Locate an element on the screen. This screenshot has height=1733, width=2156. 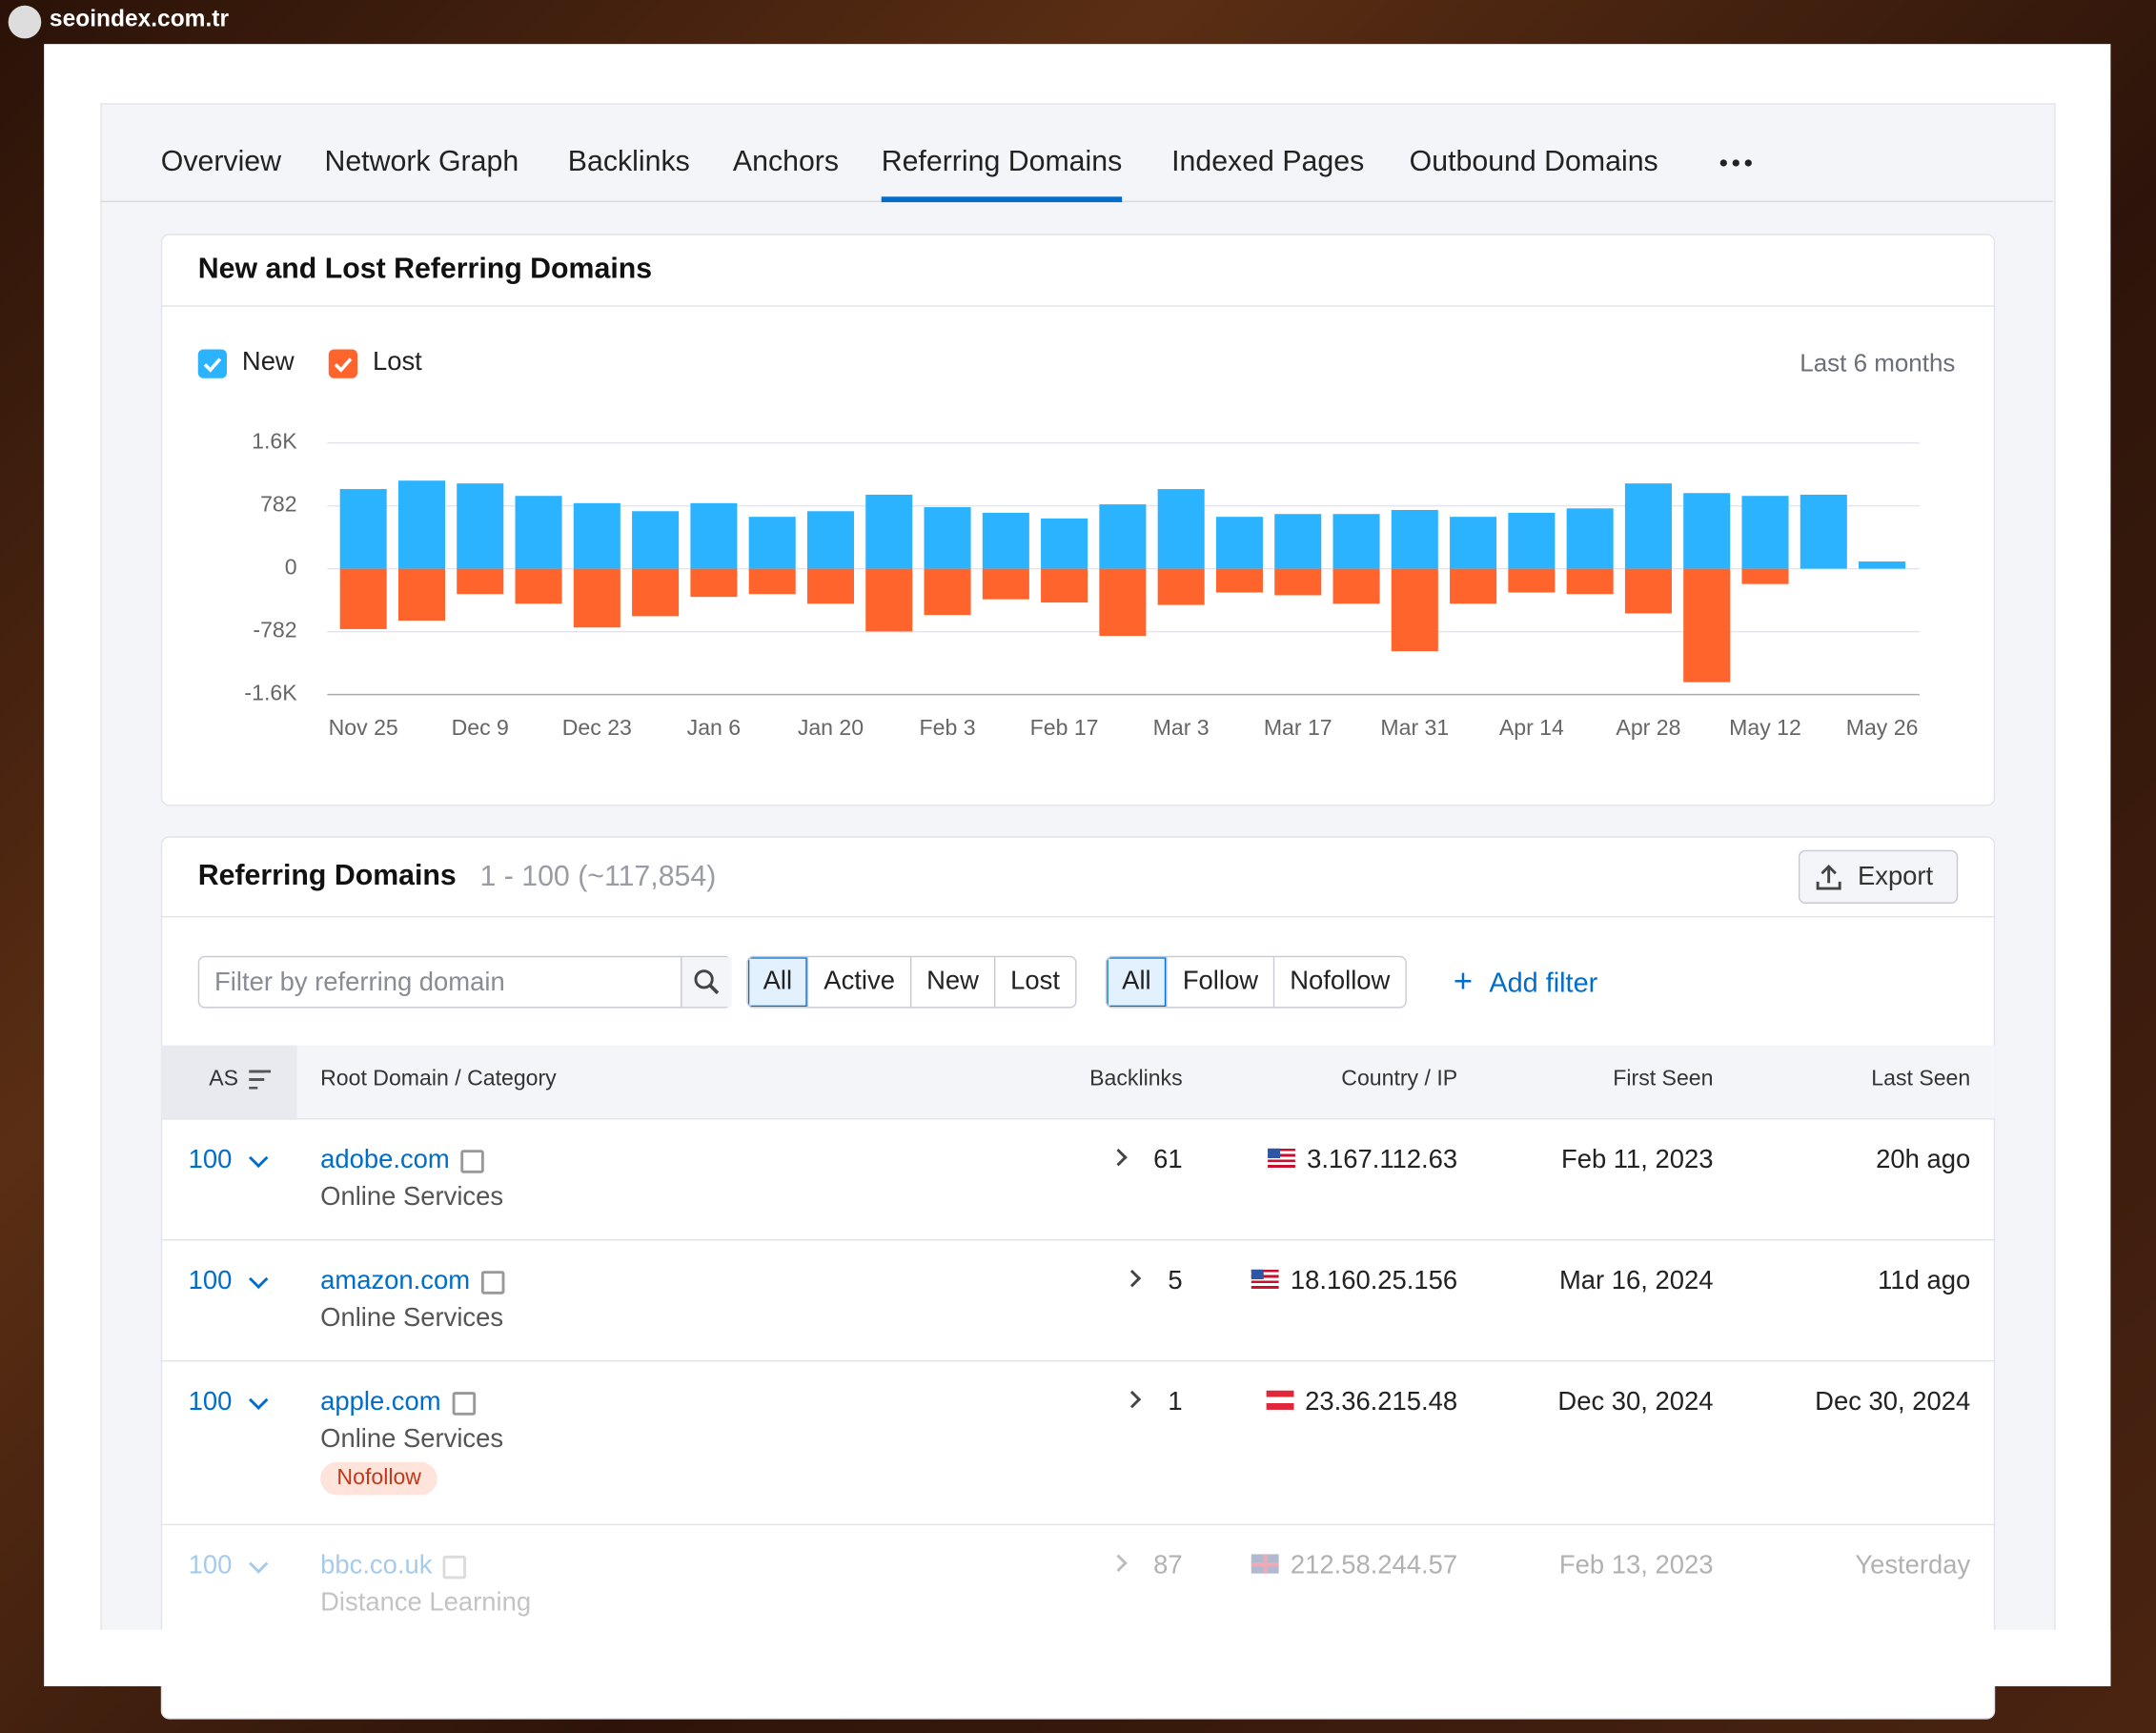
y-tick-label: -782 is located at coordinates (274, 630).